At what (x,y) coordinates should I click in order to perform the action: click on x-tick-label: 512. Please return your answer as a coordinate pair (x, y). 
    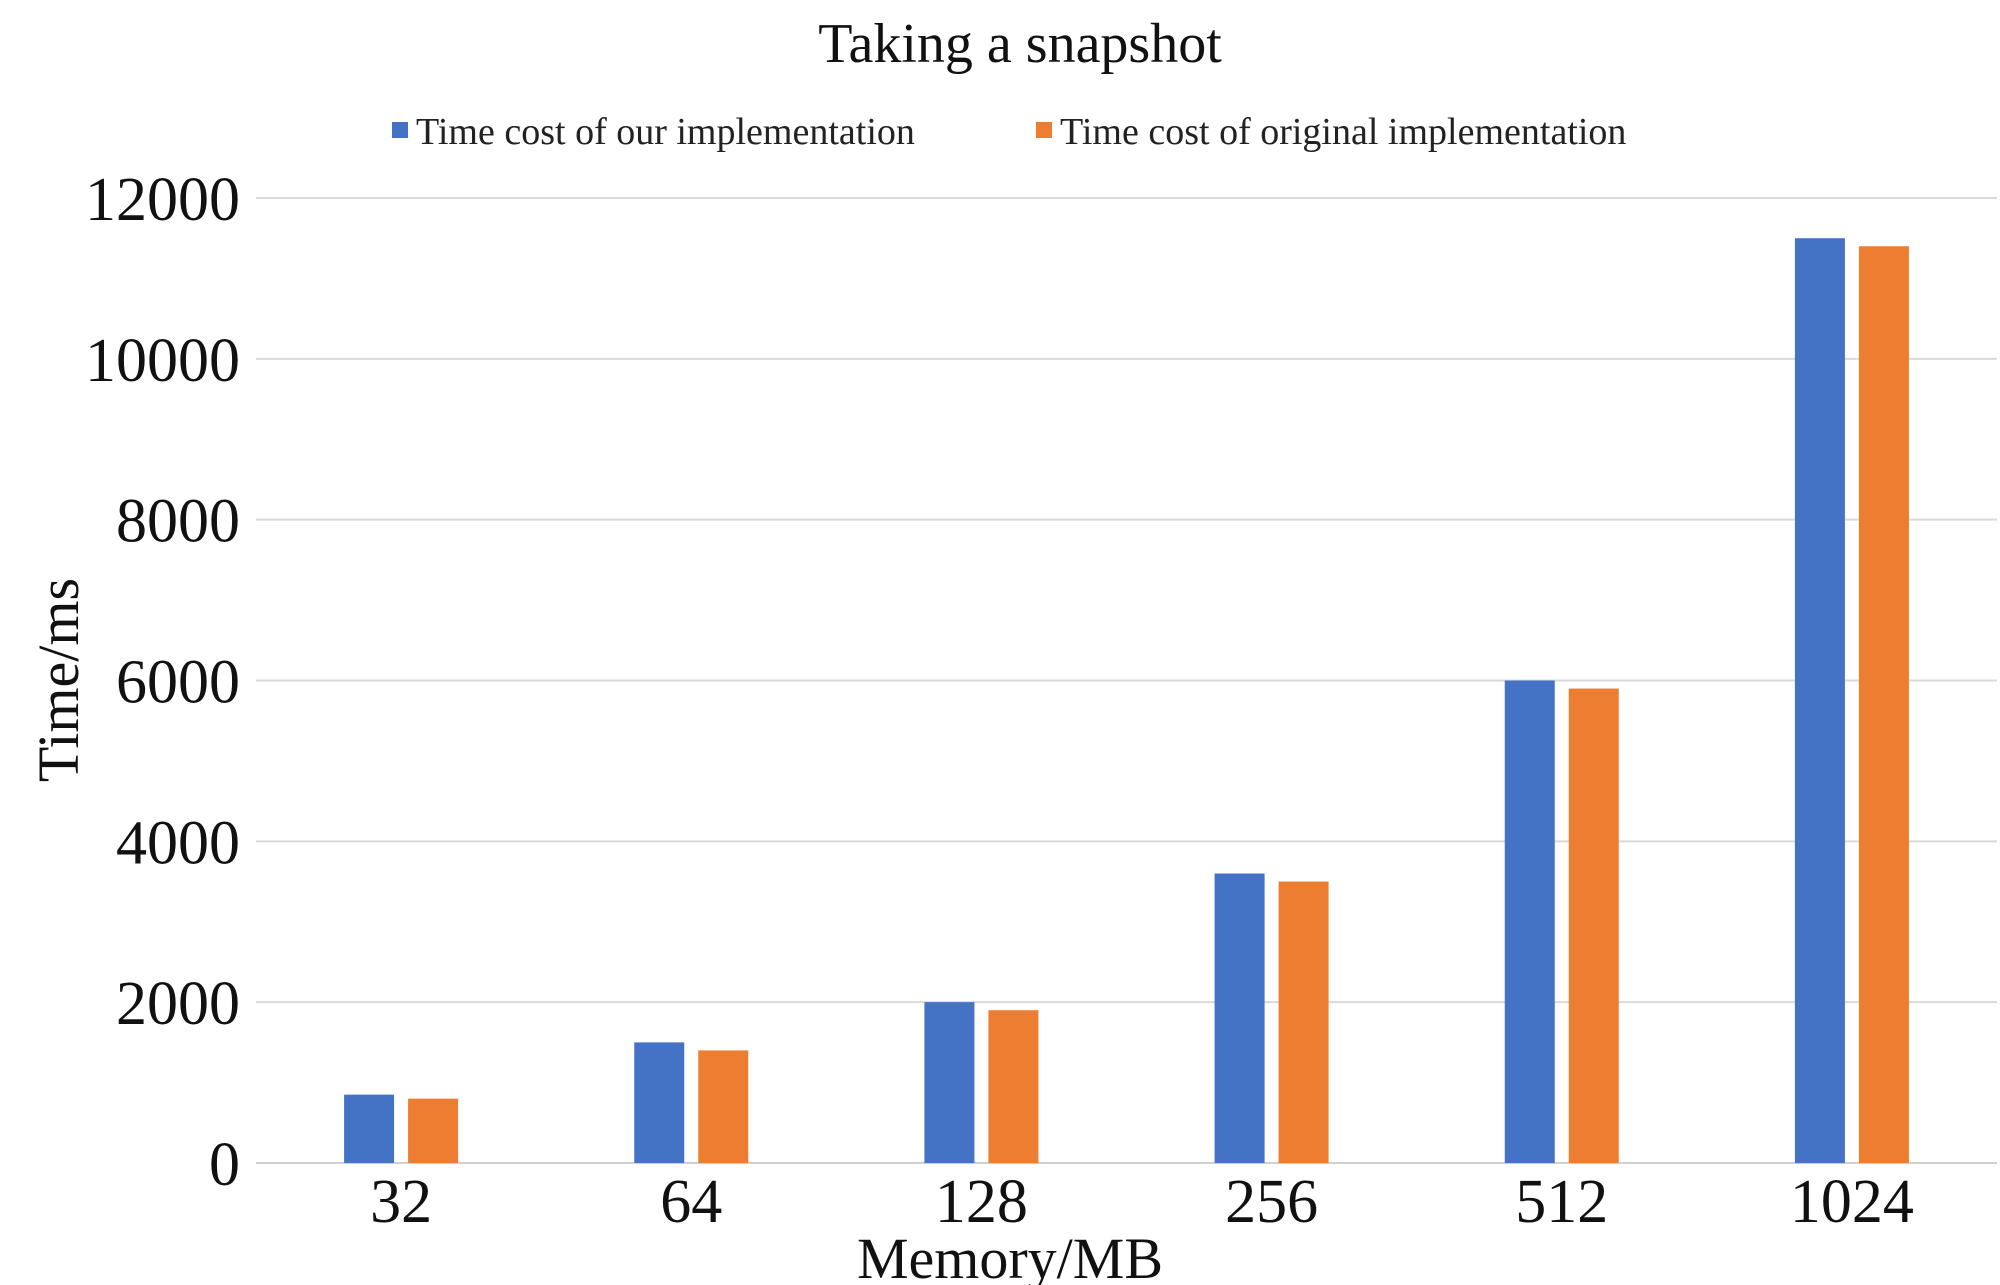
    Looking at the image, I should click on (1561, 1202).